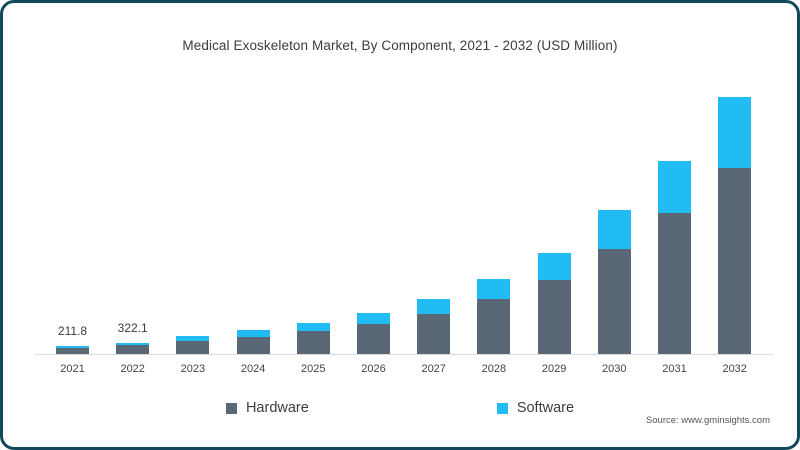 This screenshot has width=800, height=450. What do you see at coordinates (674, 369) in the screenshot?
I see `x-axis-label-2031: 2031` at bounding box center [674, 369].